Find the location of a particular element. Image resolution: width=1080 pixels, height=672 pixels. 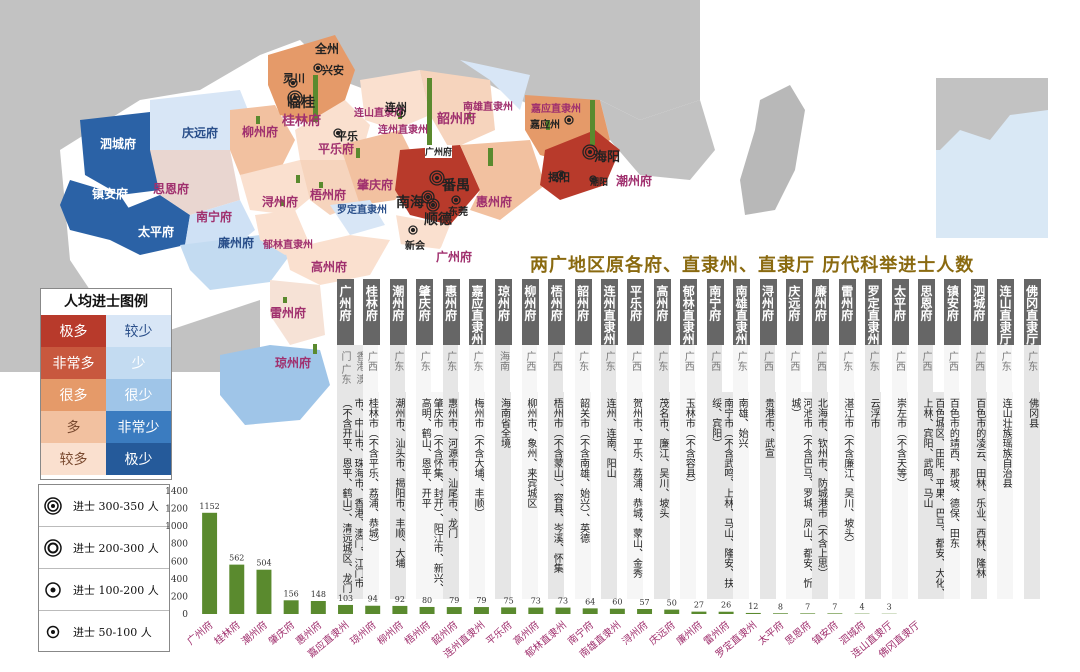

table-column: 泗城府 广西 百色市的凌云、田林、乐业、西林、隆林 is located at coordinates (984, 439).